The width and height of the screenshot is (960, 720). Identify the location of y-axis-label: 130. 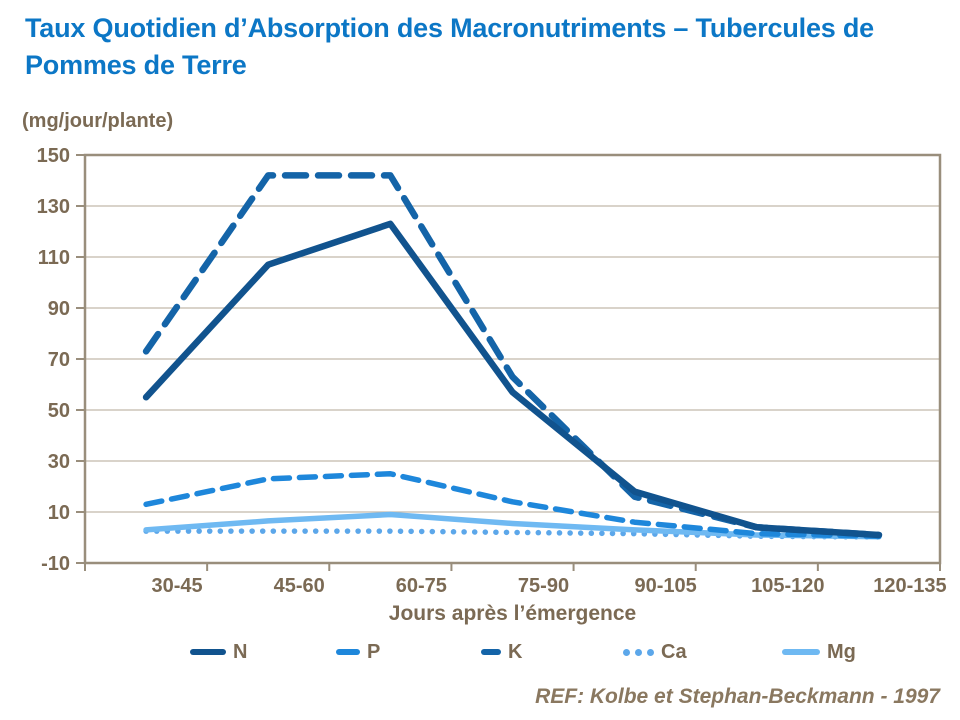
(53, 207).